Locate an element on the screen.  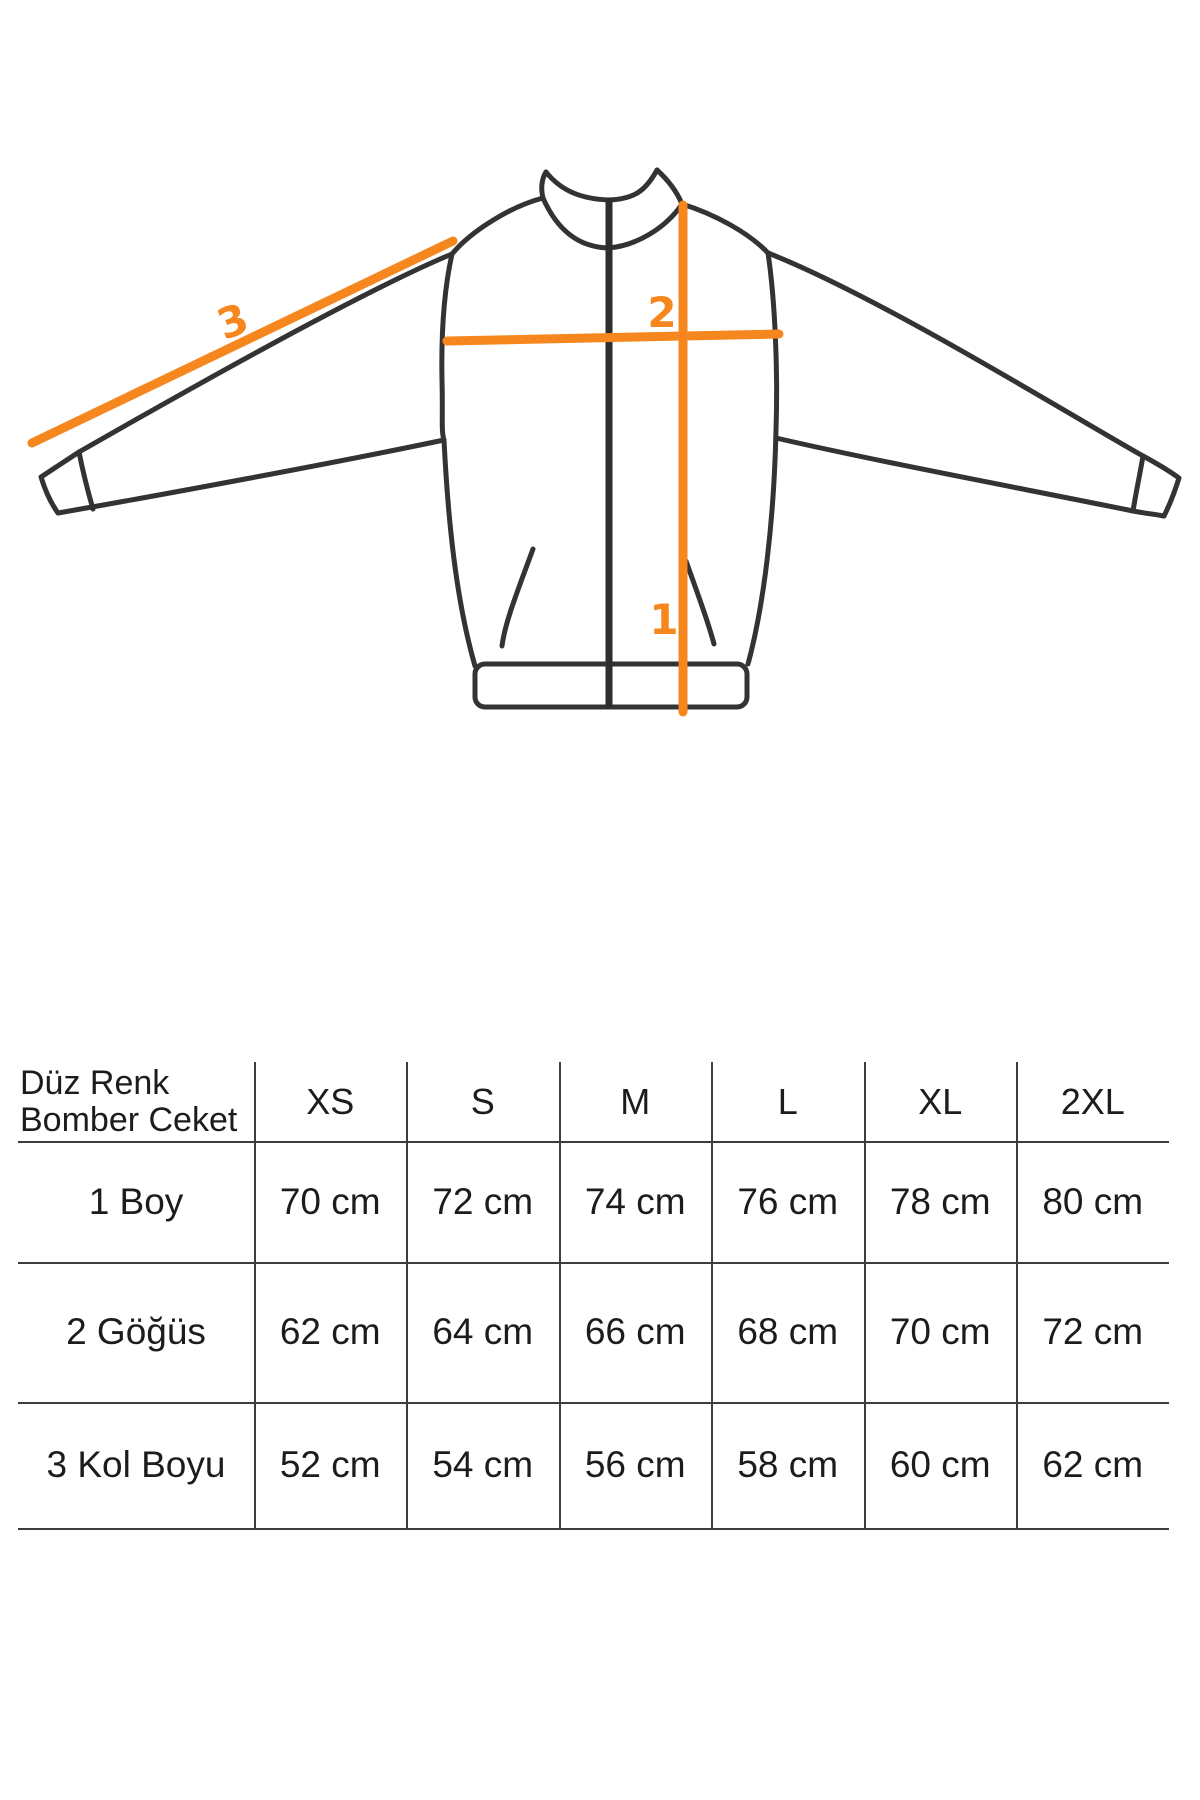
right-cuff-seam is located at coordinates (1138, 483).